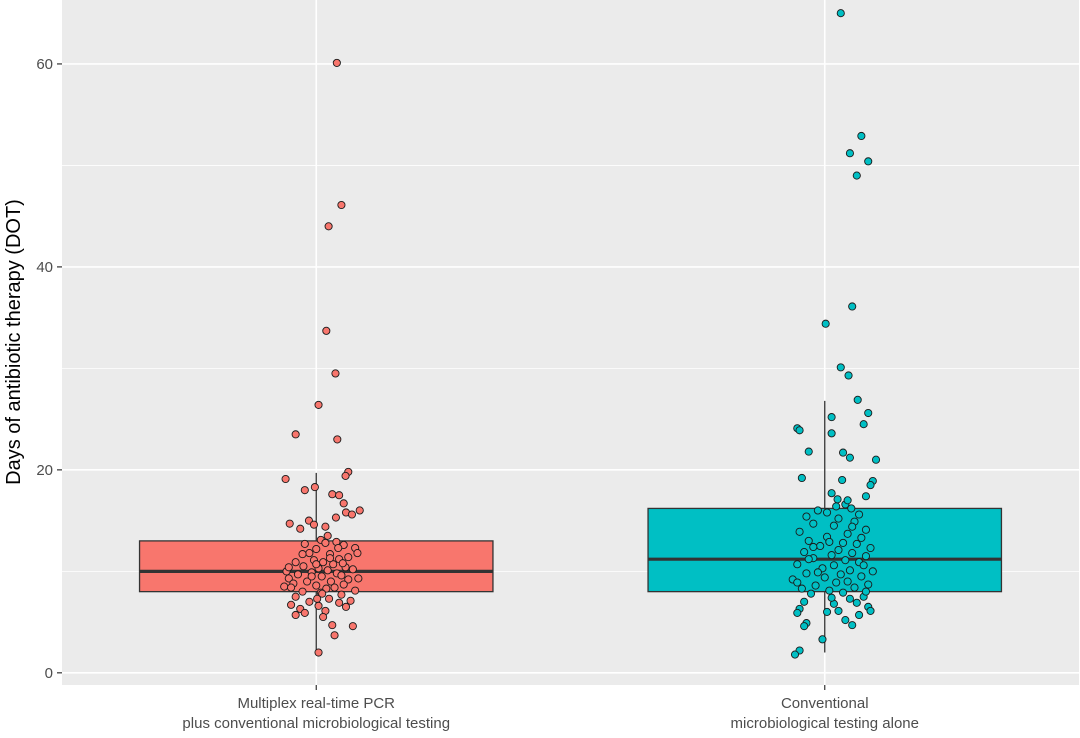 The width and height of the screenshot is (1080, 738). I want to click on y-tick-label: 0, so click(49, 673).